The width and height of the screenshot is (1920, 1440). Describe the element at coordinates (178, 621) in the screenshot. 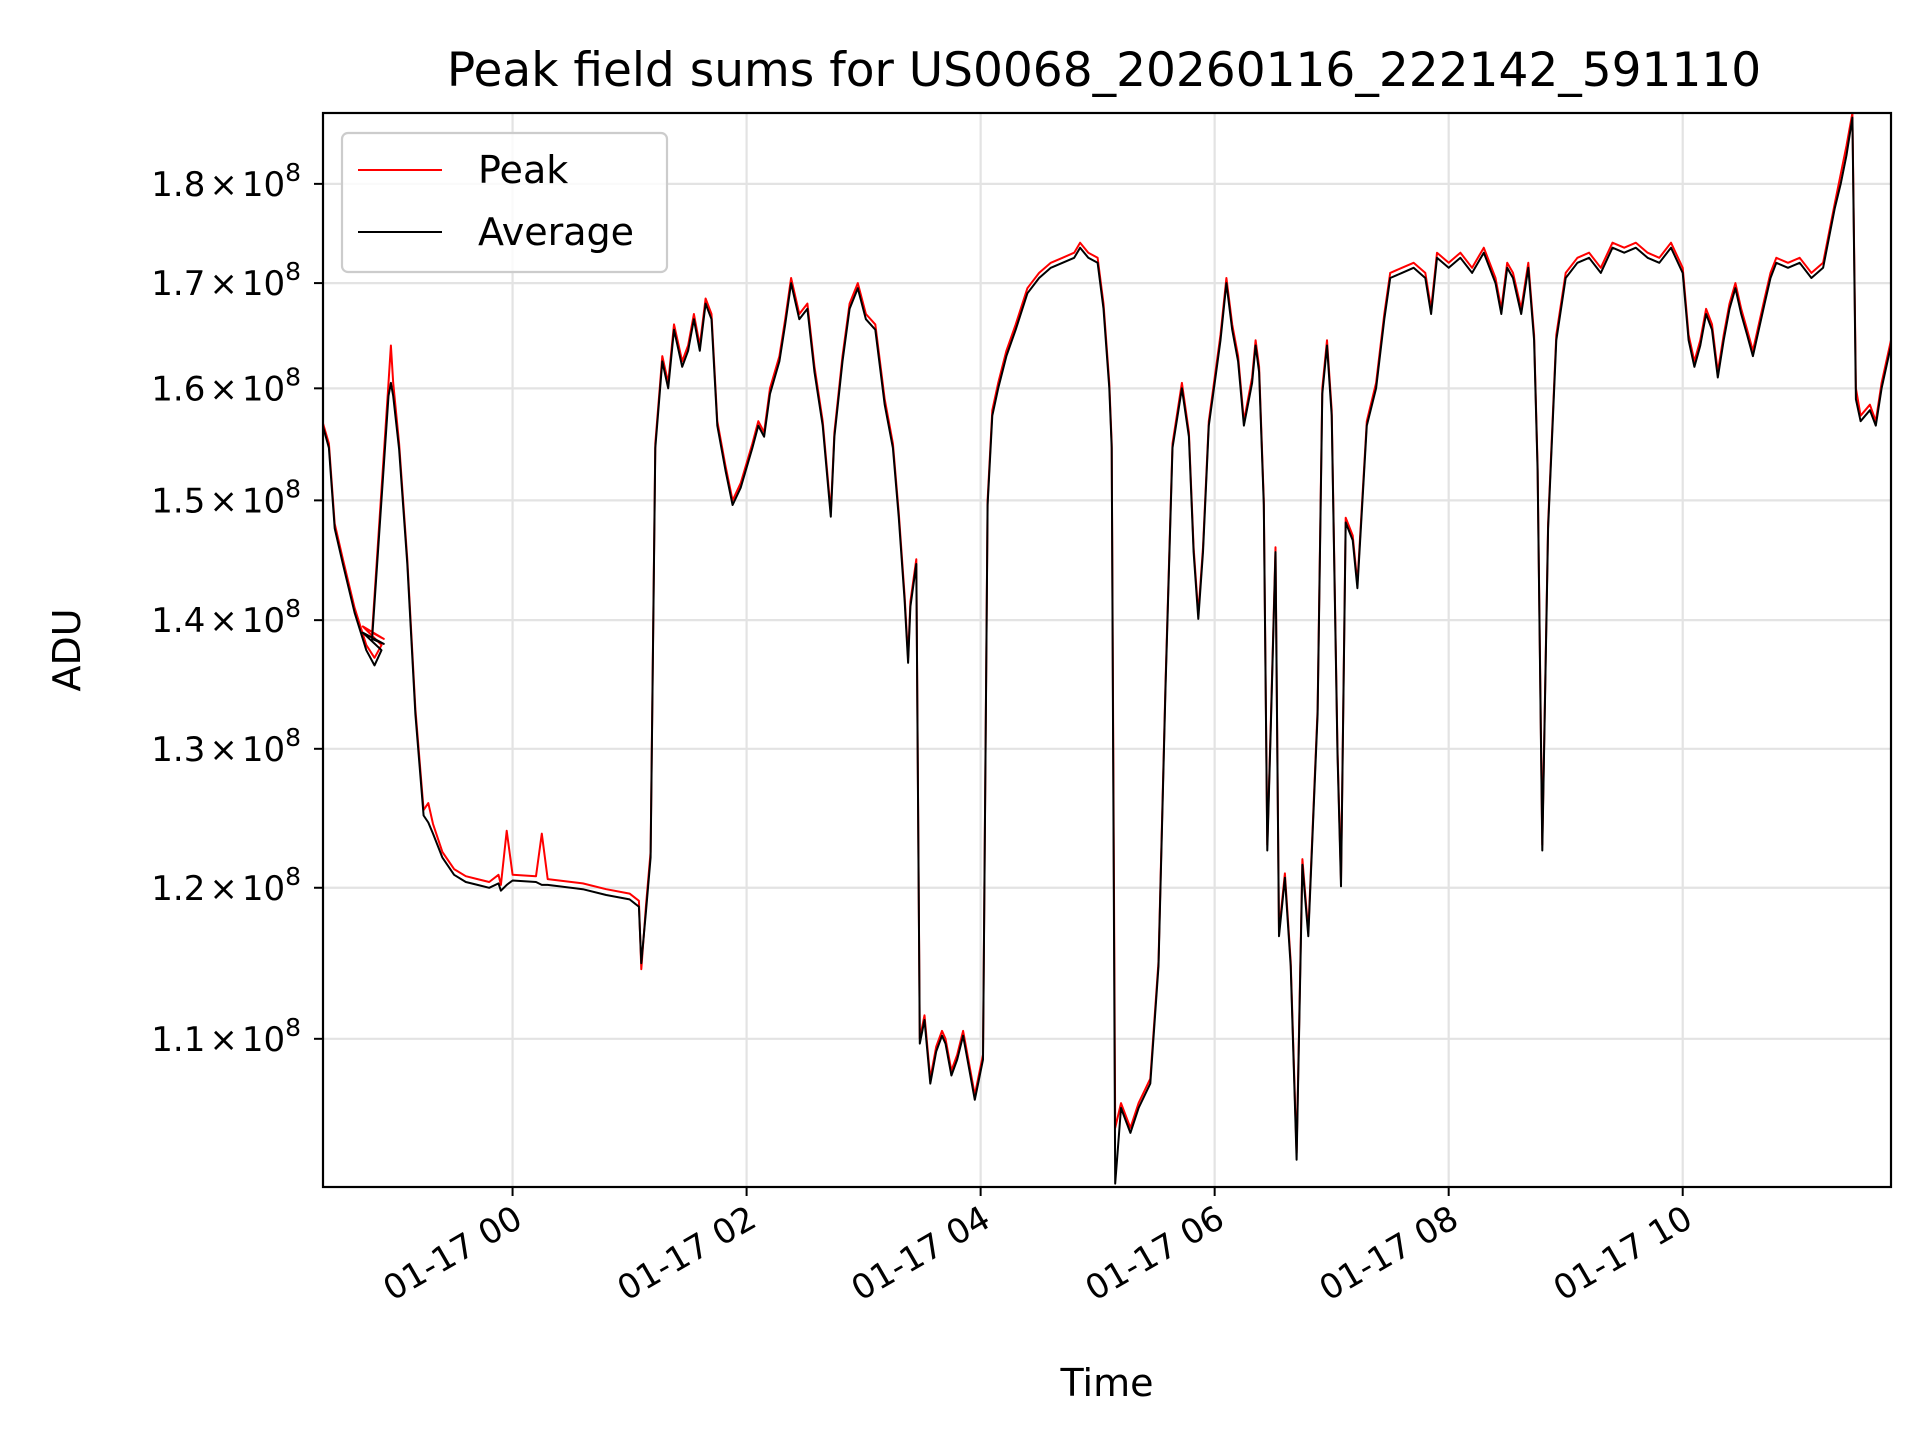

I see `y-tick-mantissa: 1.4` at that location.